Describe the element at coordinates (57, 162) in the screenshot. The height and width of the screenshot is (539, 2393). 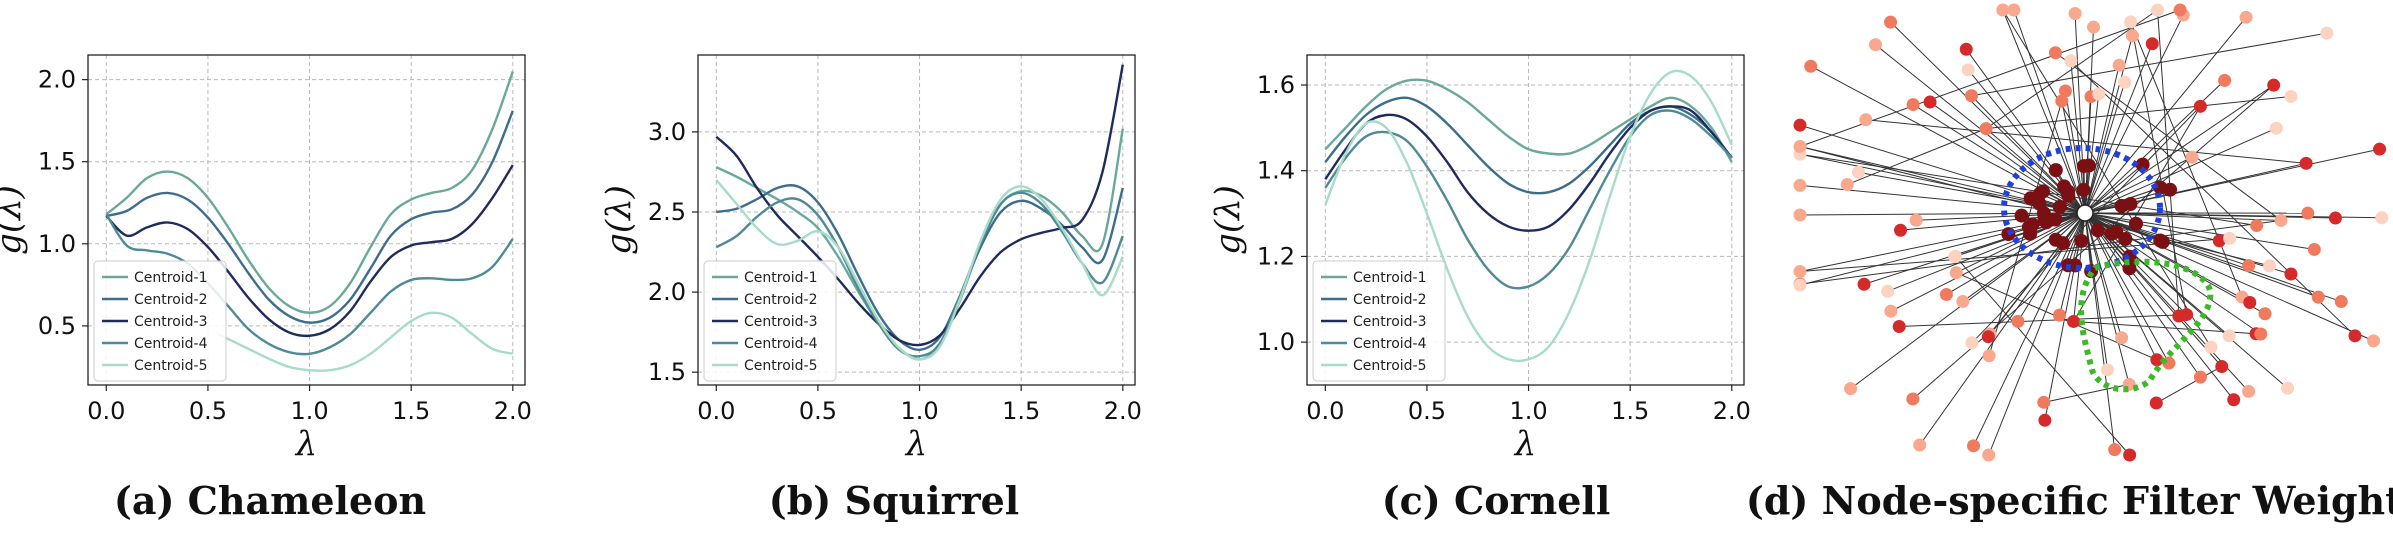
I see `y-tick-label: 1.5` at that location.